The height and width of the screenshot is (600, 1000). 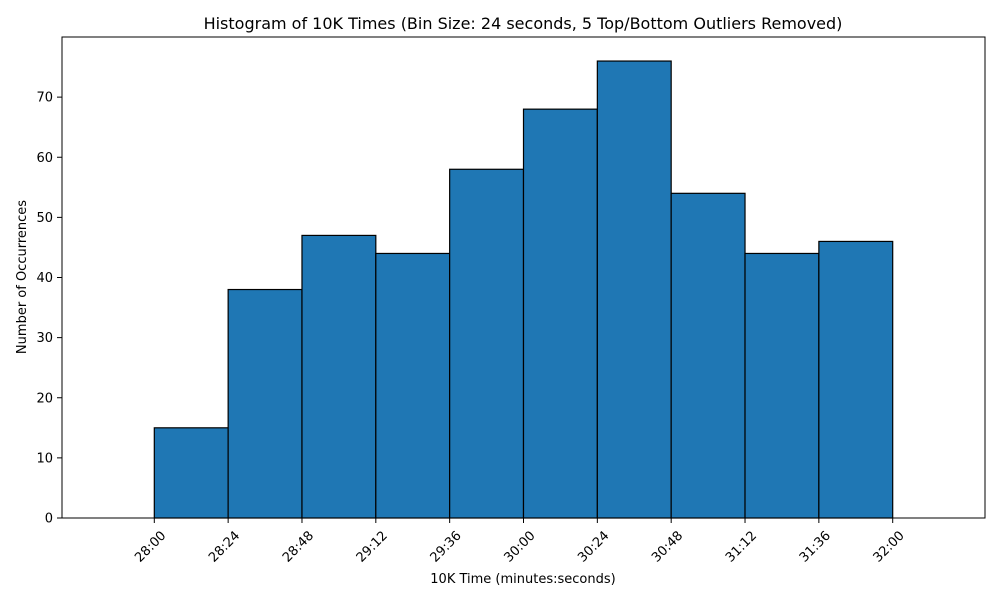 What do you see at coordinates (49, 519) in the screenshot?
I see `y-tick-label: 0` at bounding box center [49, 519].